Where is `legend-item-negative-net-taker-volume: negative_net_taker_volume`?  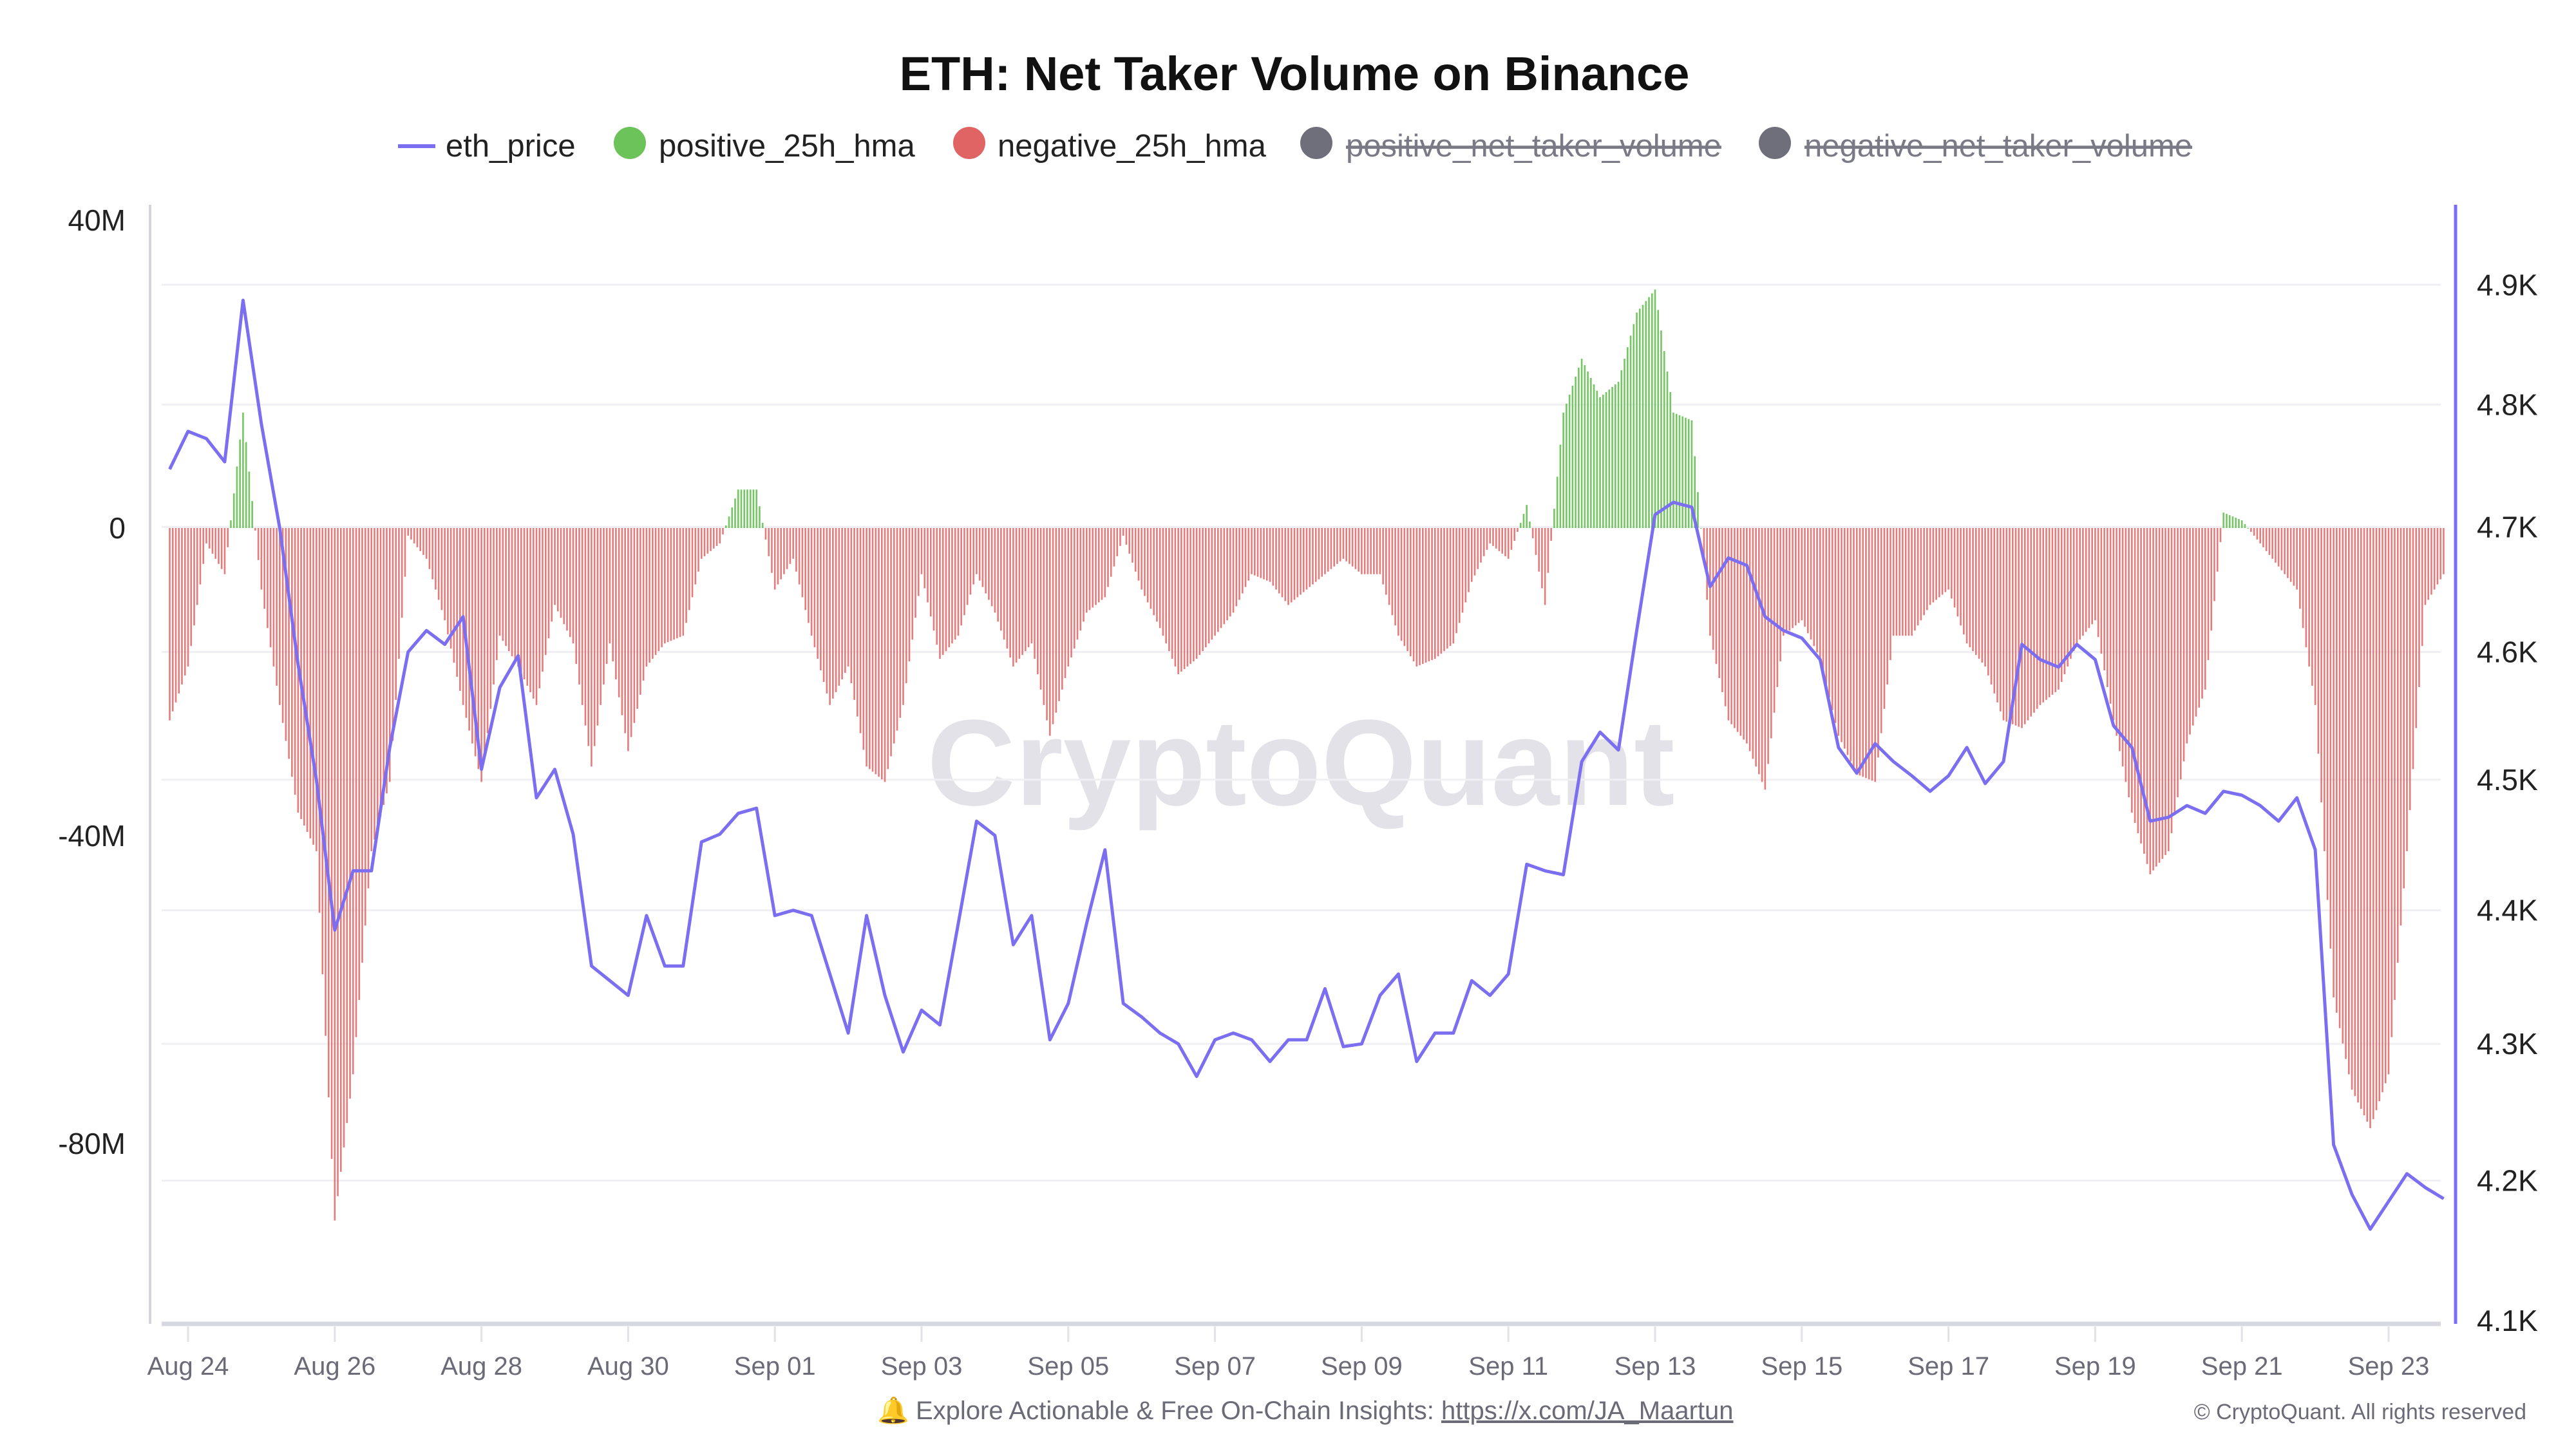 legend-item-negative-net-taker-volume: negative_net_taker_volume is located at coordinates (1975, 145).